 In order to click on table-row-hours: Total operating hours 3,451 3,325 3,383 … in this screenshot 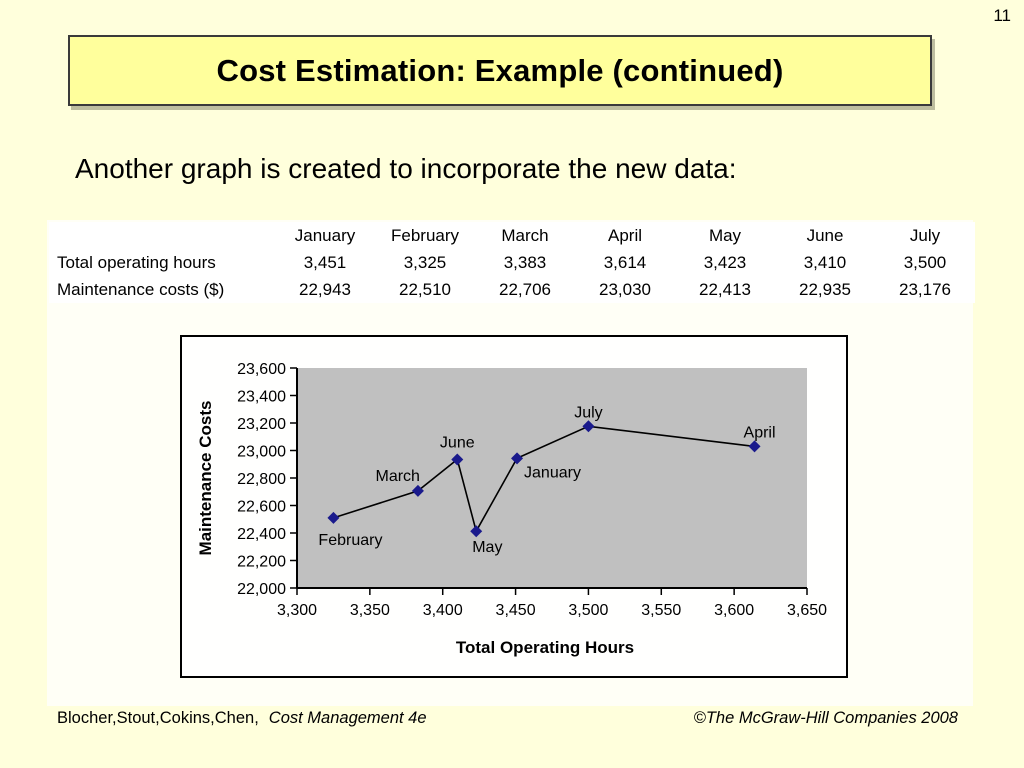, I will do `click(512, 262)`.